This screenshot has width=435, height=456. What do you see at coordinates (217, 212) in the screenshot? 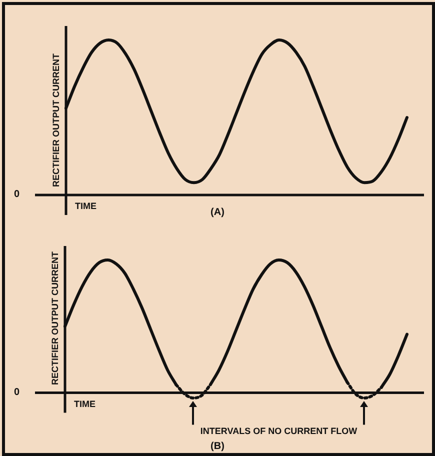
I see `text: (A)` at bounding box center [217, 212].